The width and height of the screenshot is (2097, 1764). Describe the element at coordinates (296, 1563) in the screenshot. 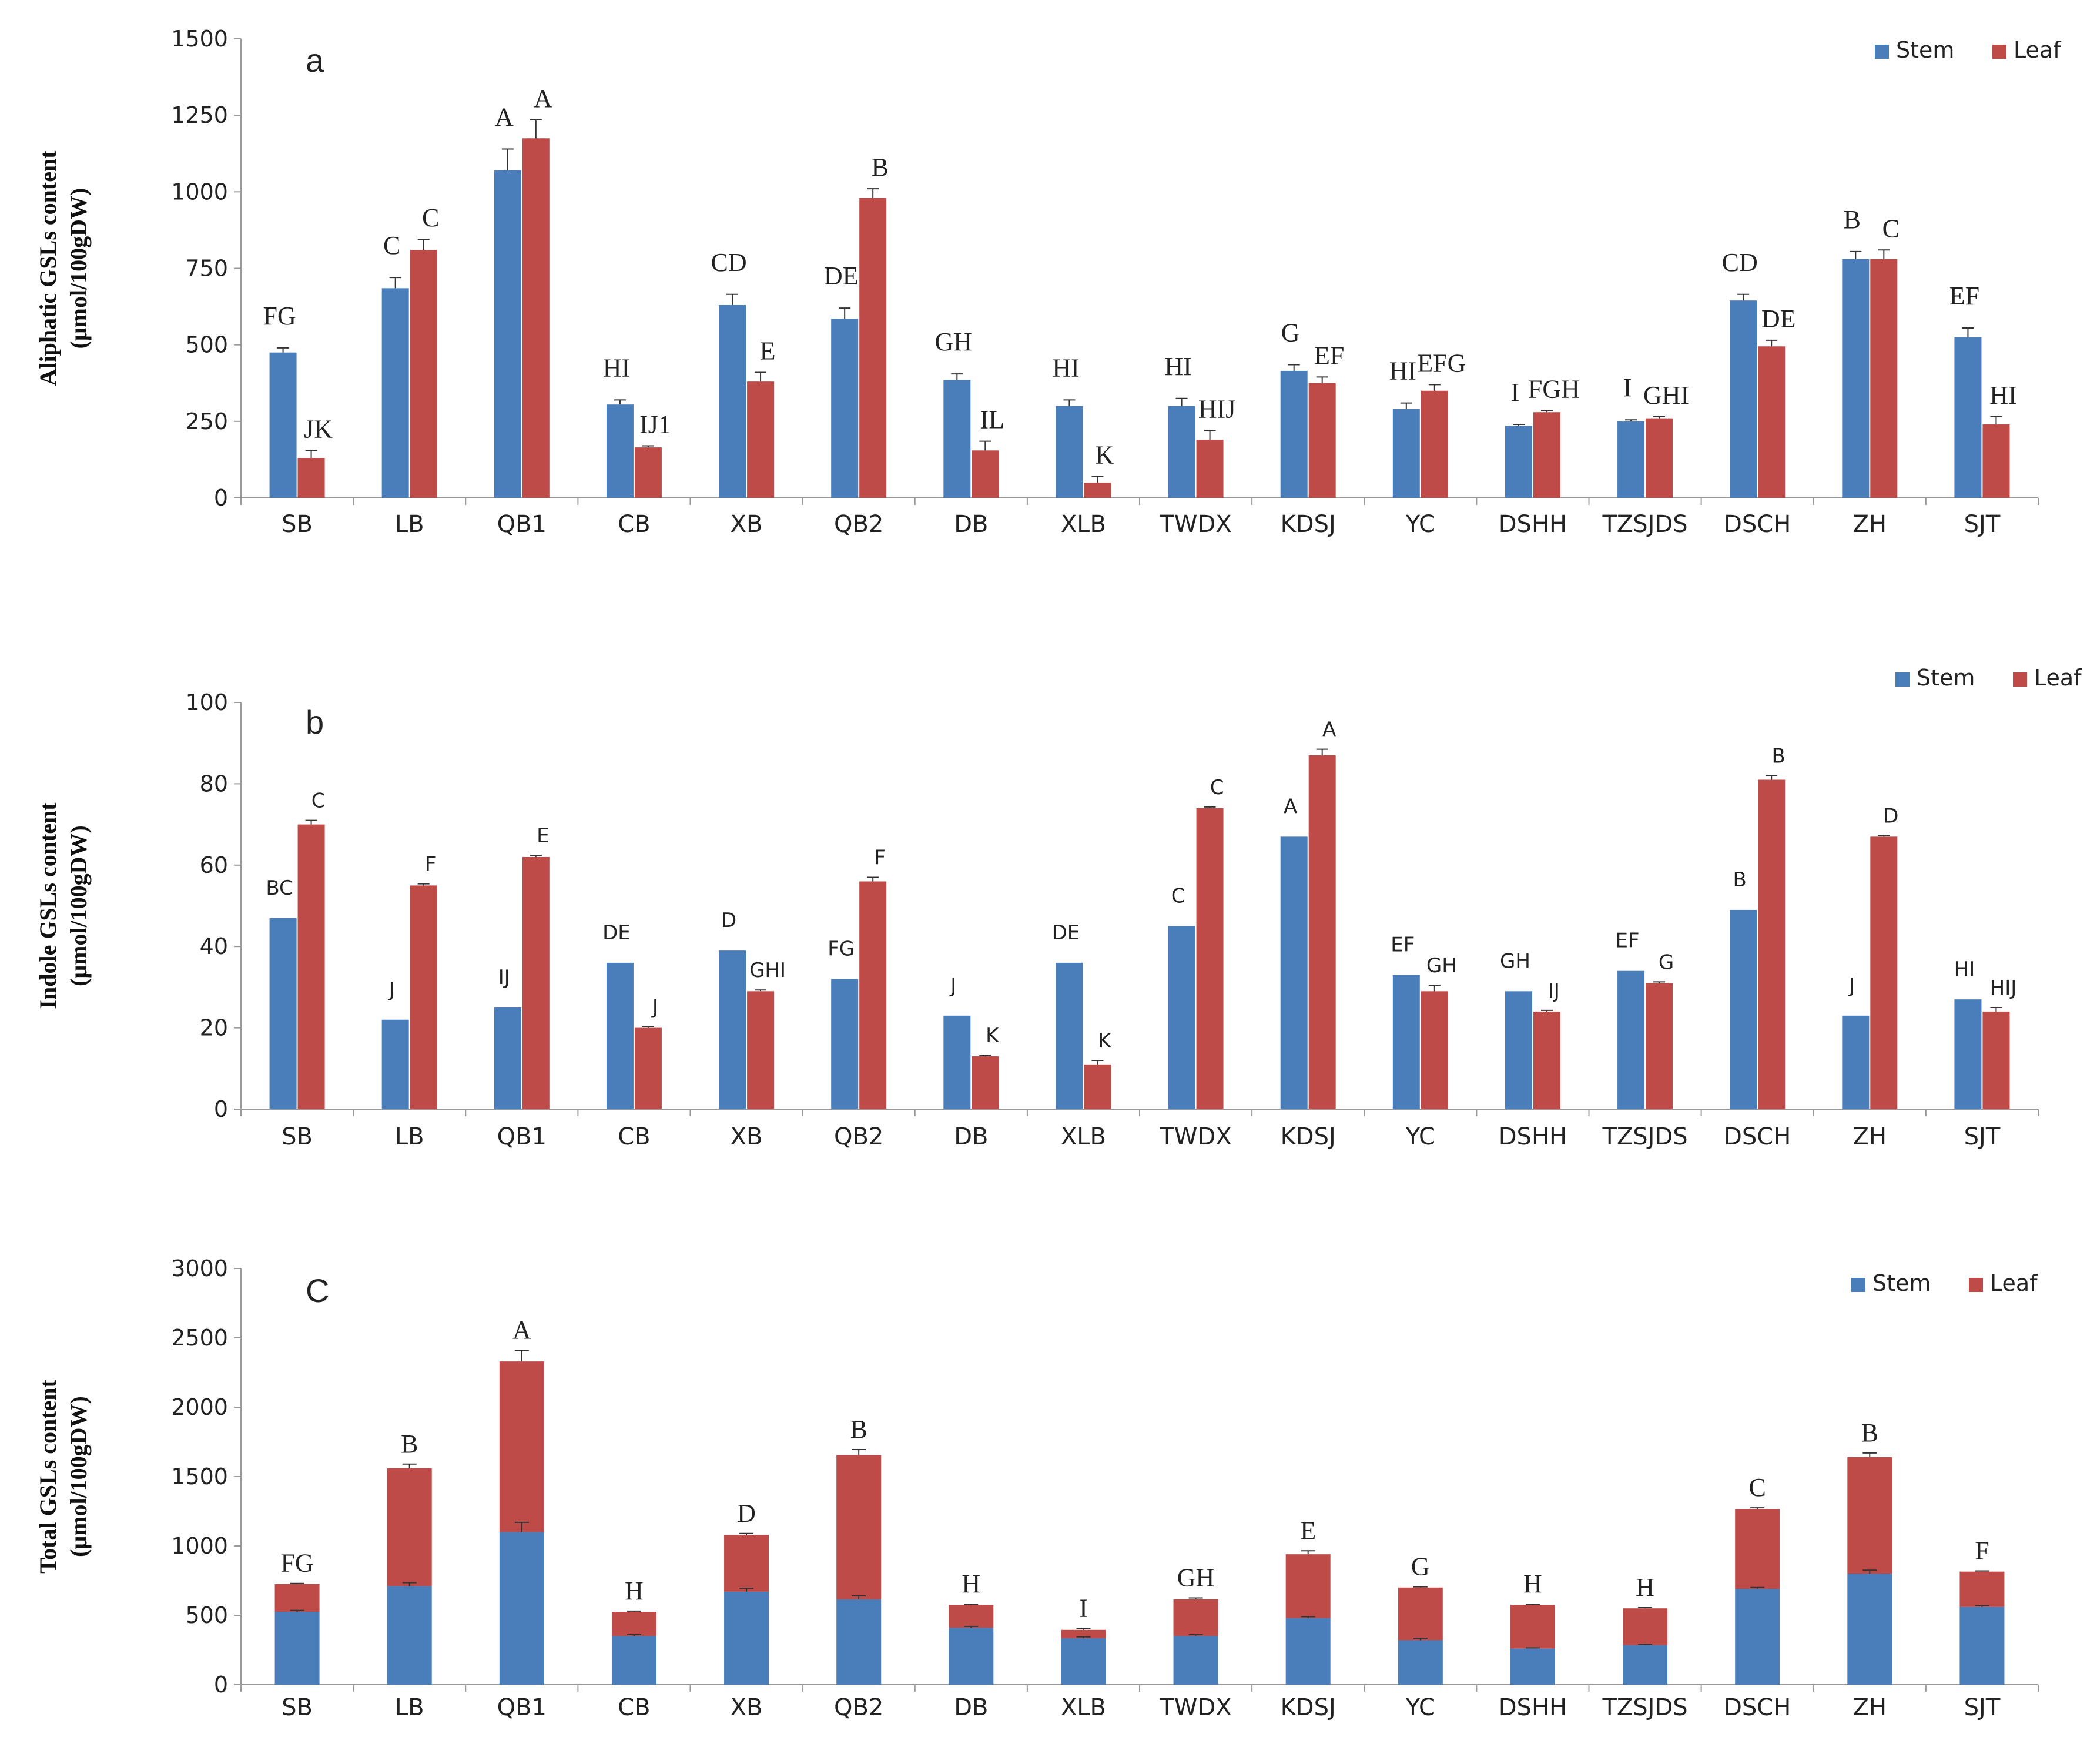

I see `panel-c-sig-letter-SB: FG` at that location.